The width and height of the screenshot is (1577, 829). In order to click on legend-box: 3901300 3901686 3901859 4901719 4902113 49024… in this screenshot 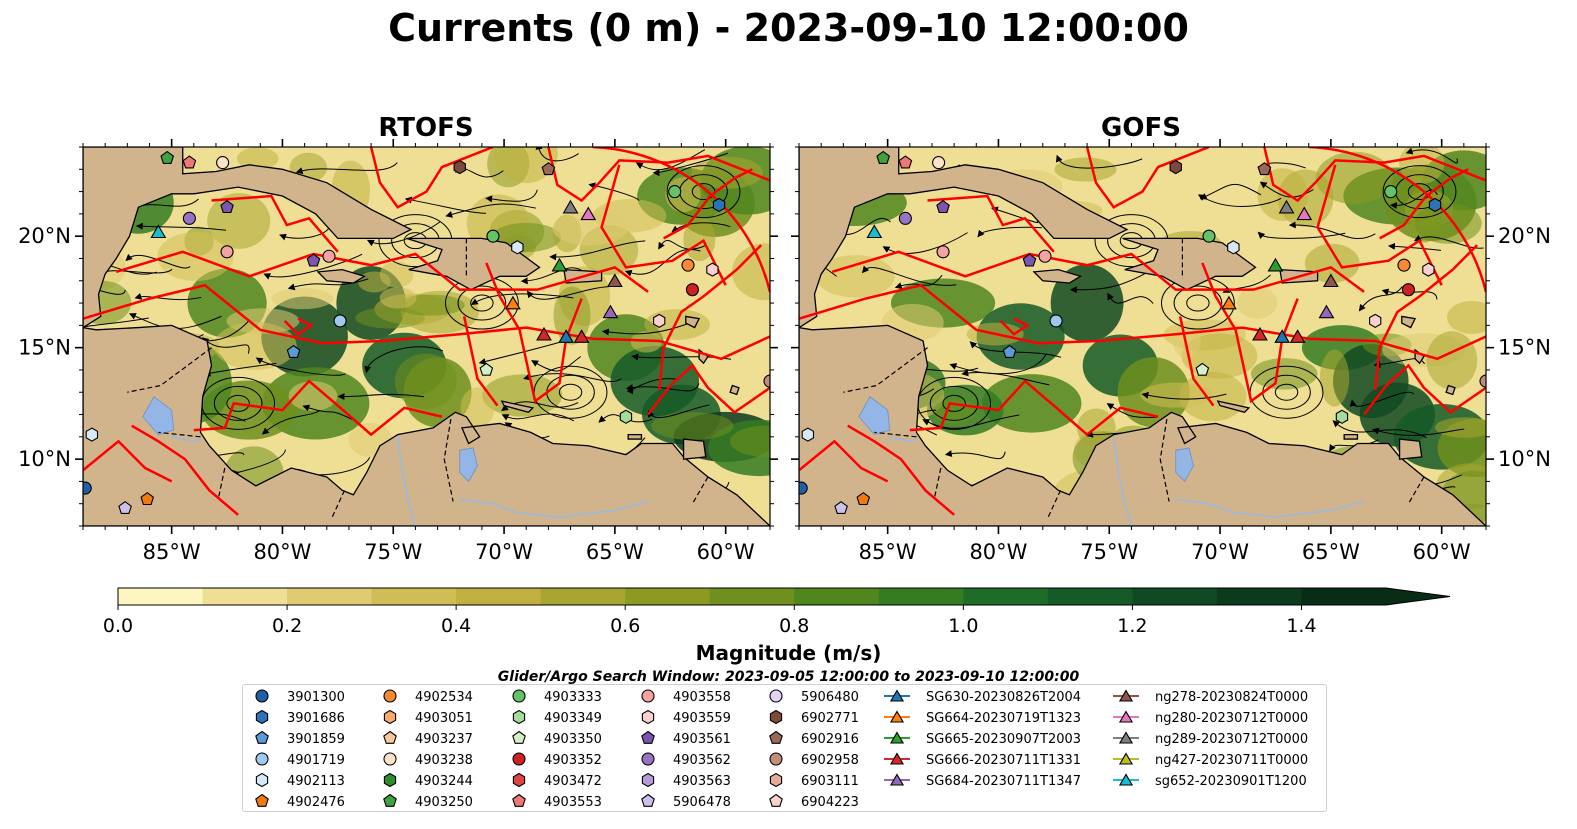, I will do `click(784, 748)`.